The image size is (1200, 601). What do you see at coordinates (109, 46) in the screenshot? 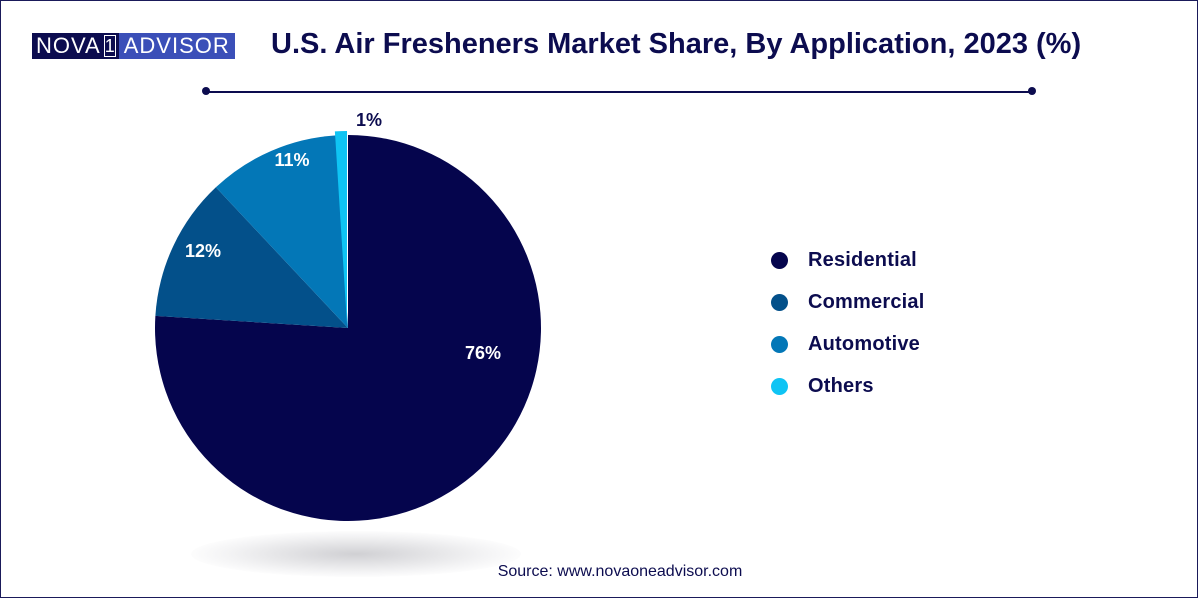
I see `logo-text-mid: 1` at bounding box center [109, 46].